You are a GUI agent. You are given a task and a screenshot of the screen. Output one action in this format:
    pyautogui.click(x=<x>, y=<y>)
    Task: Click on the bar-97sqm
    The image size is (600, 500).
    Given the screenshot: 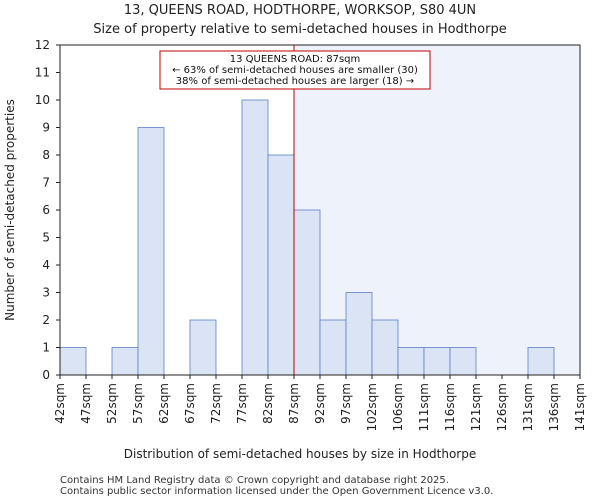 What is the action you would take?
    pyautogui.click(x=359, y=334)
    